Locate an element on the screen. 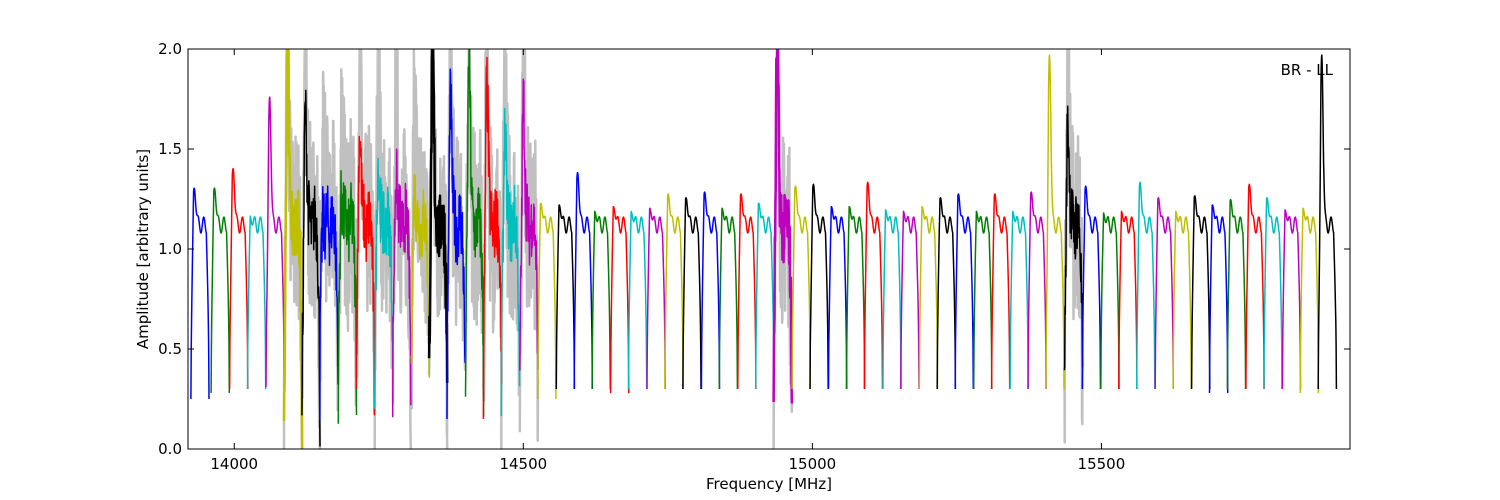 Image resolution: width=1500 pixels, height=500 pixels. x-axis-label: Frequency [MHz] is located at coordinates (769, 484).